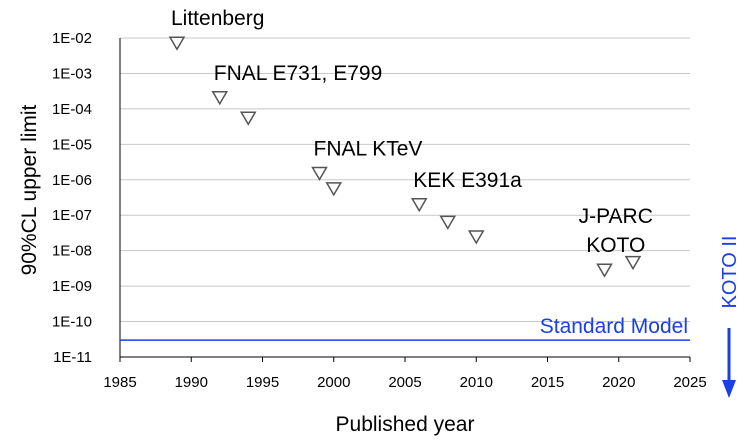 This screenshot has height=442, width=747. I want to click on x-tick-label: 2005, so click(404, 382).